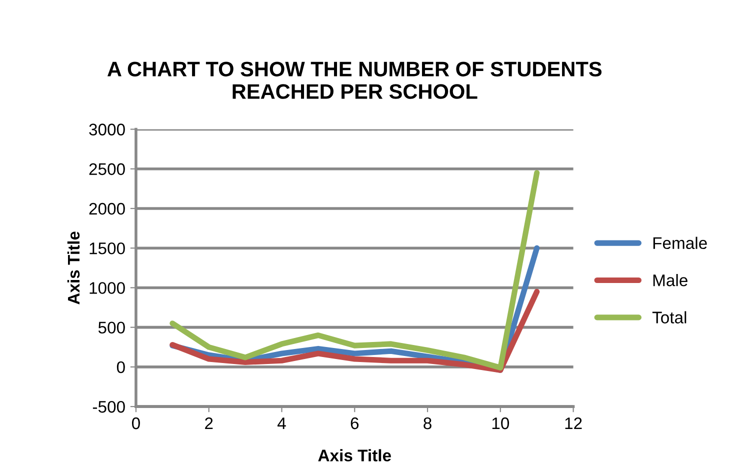 The width and height of the screenshot is (735, 470). I want to click on y-tick-label: 0, so click(120, 367).